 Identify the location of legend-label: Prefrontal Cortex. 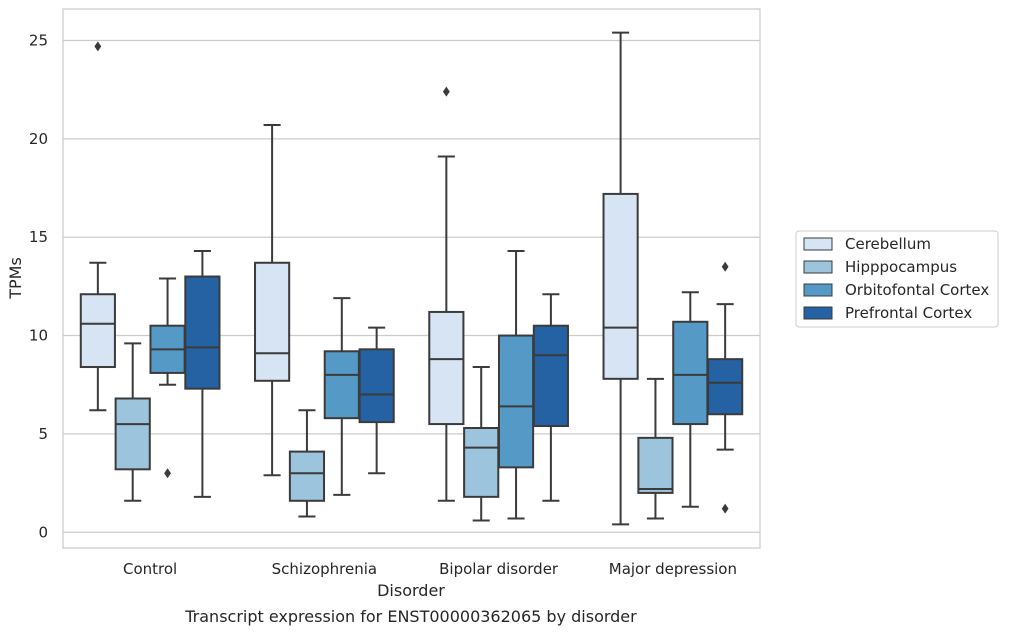
(908, 313).